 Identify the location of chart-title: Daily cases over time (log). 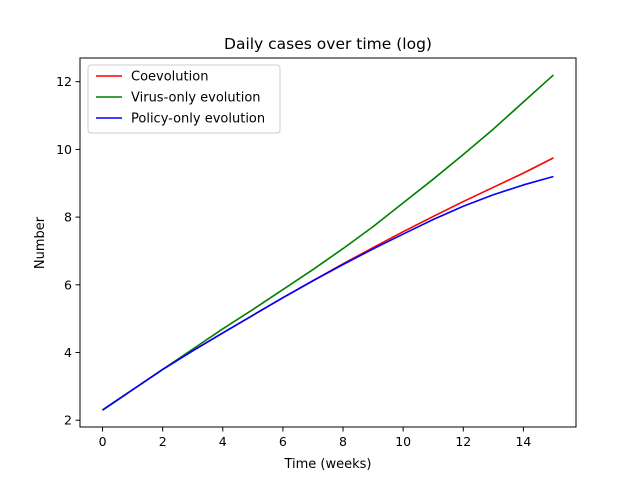
(328, 44).